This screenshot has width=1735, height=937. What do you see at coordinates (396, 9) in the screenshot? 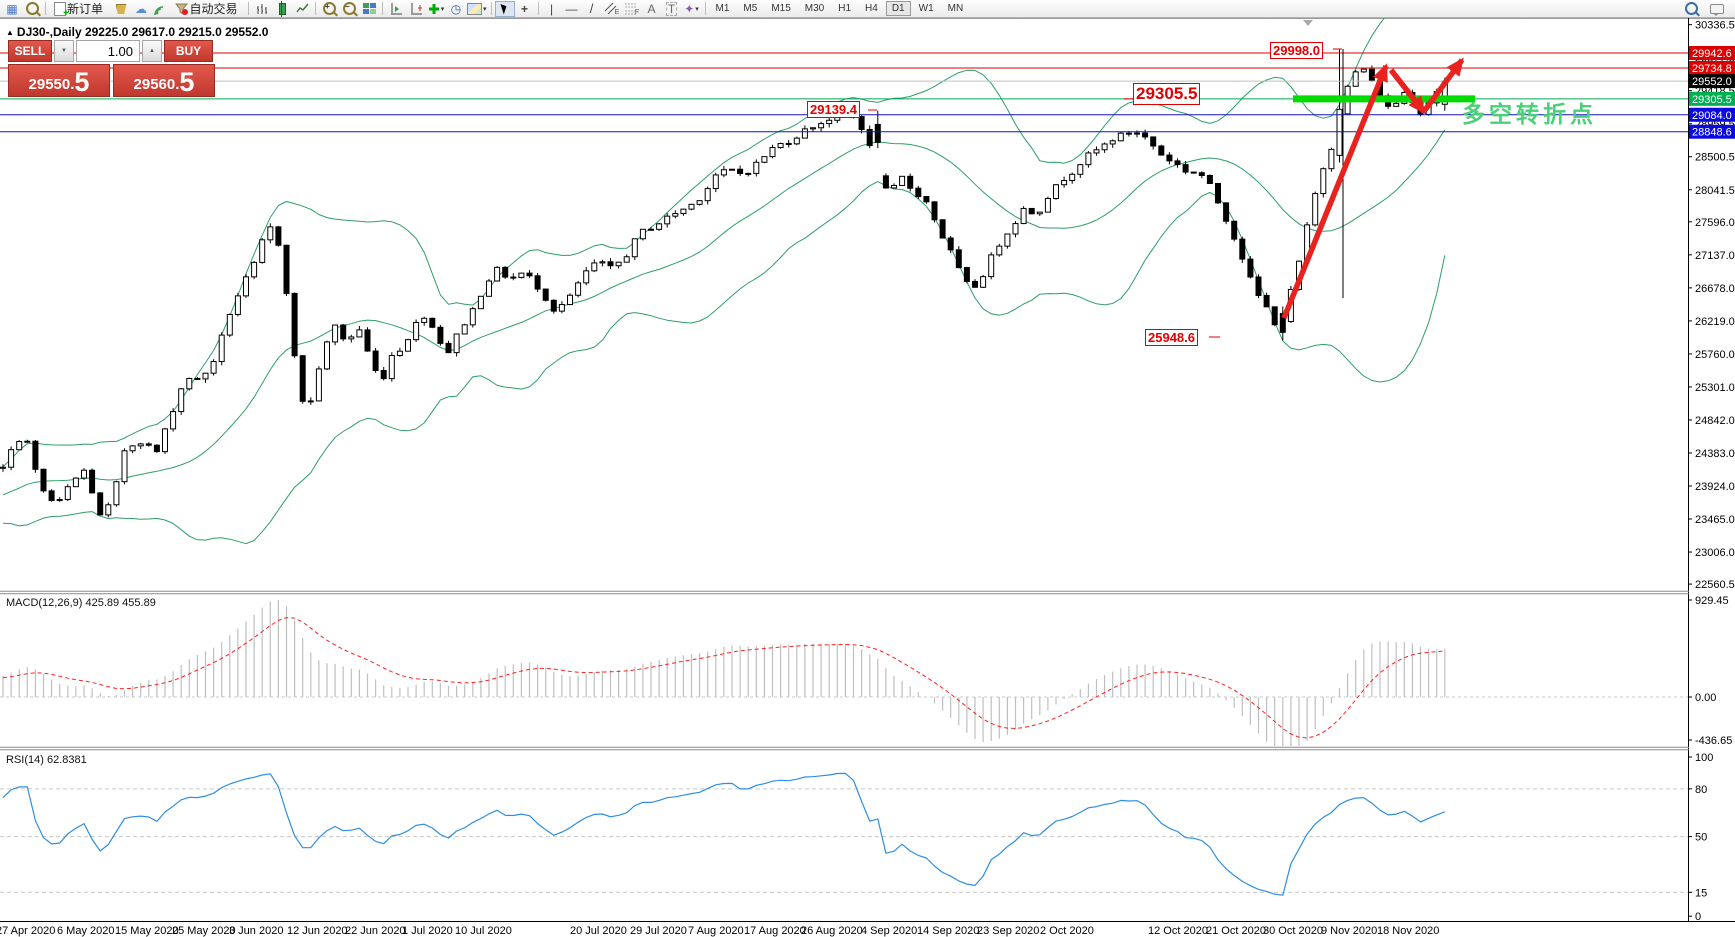
I see `scroll-to-end-icon` at bounding box center [396, 9].